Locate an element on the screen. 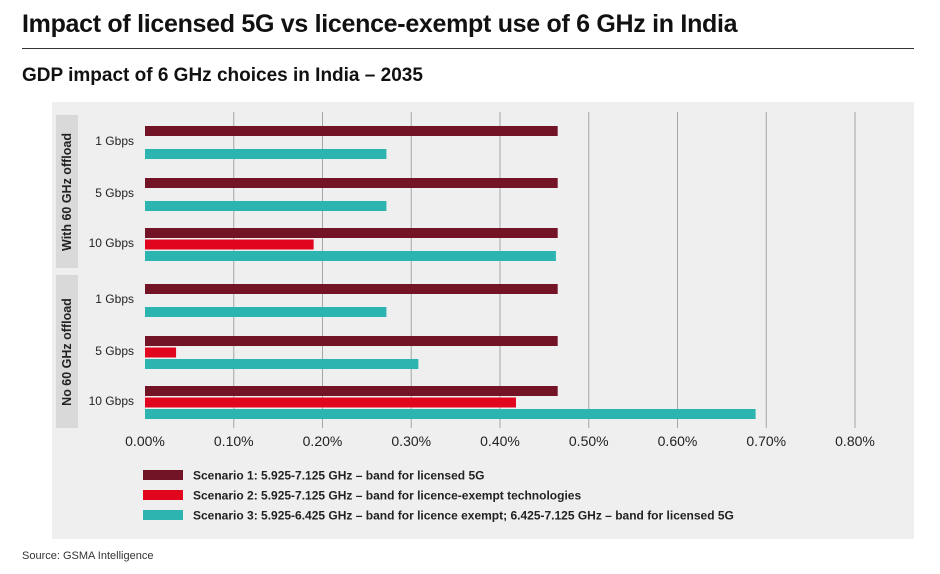 This screenshot has width=940, height=574. group-label-no-60ghz-offload: No 60 GHz offload is located at coordinates (67, 351).